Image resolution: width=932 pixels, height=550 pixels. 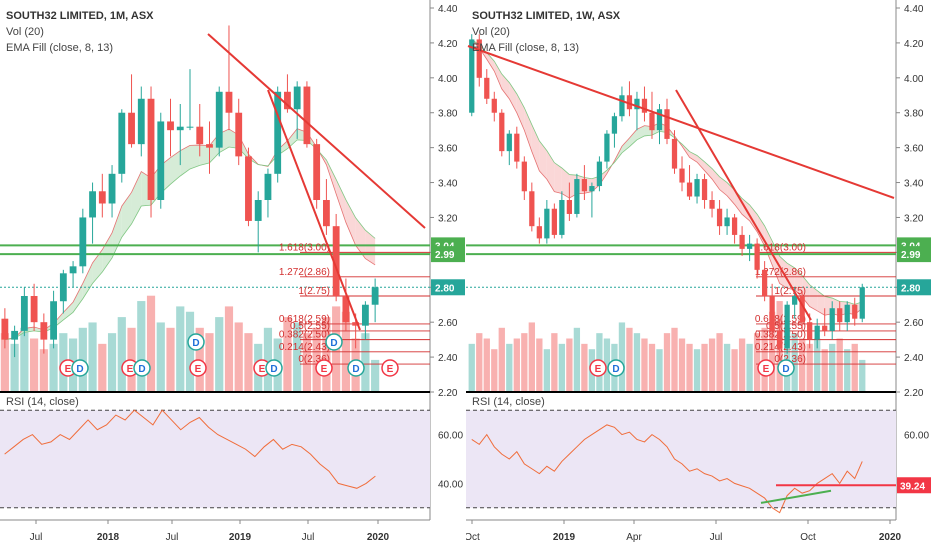 I want to click on rsi-line, so click(x=190, y=449).